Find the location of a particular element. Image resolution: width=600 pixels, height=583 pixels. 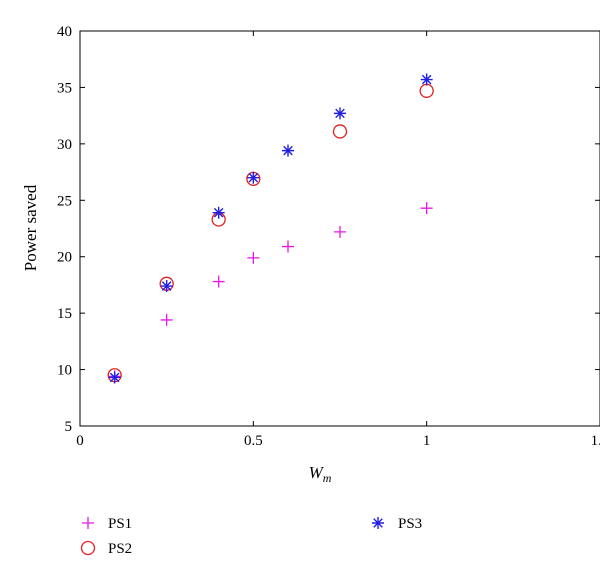

legend: PS1 PS2 PS3 is located at coordinates (251, 536).